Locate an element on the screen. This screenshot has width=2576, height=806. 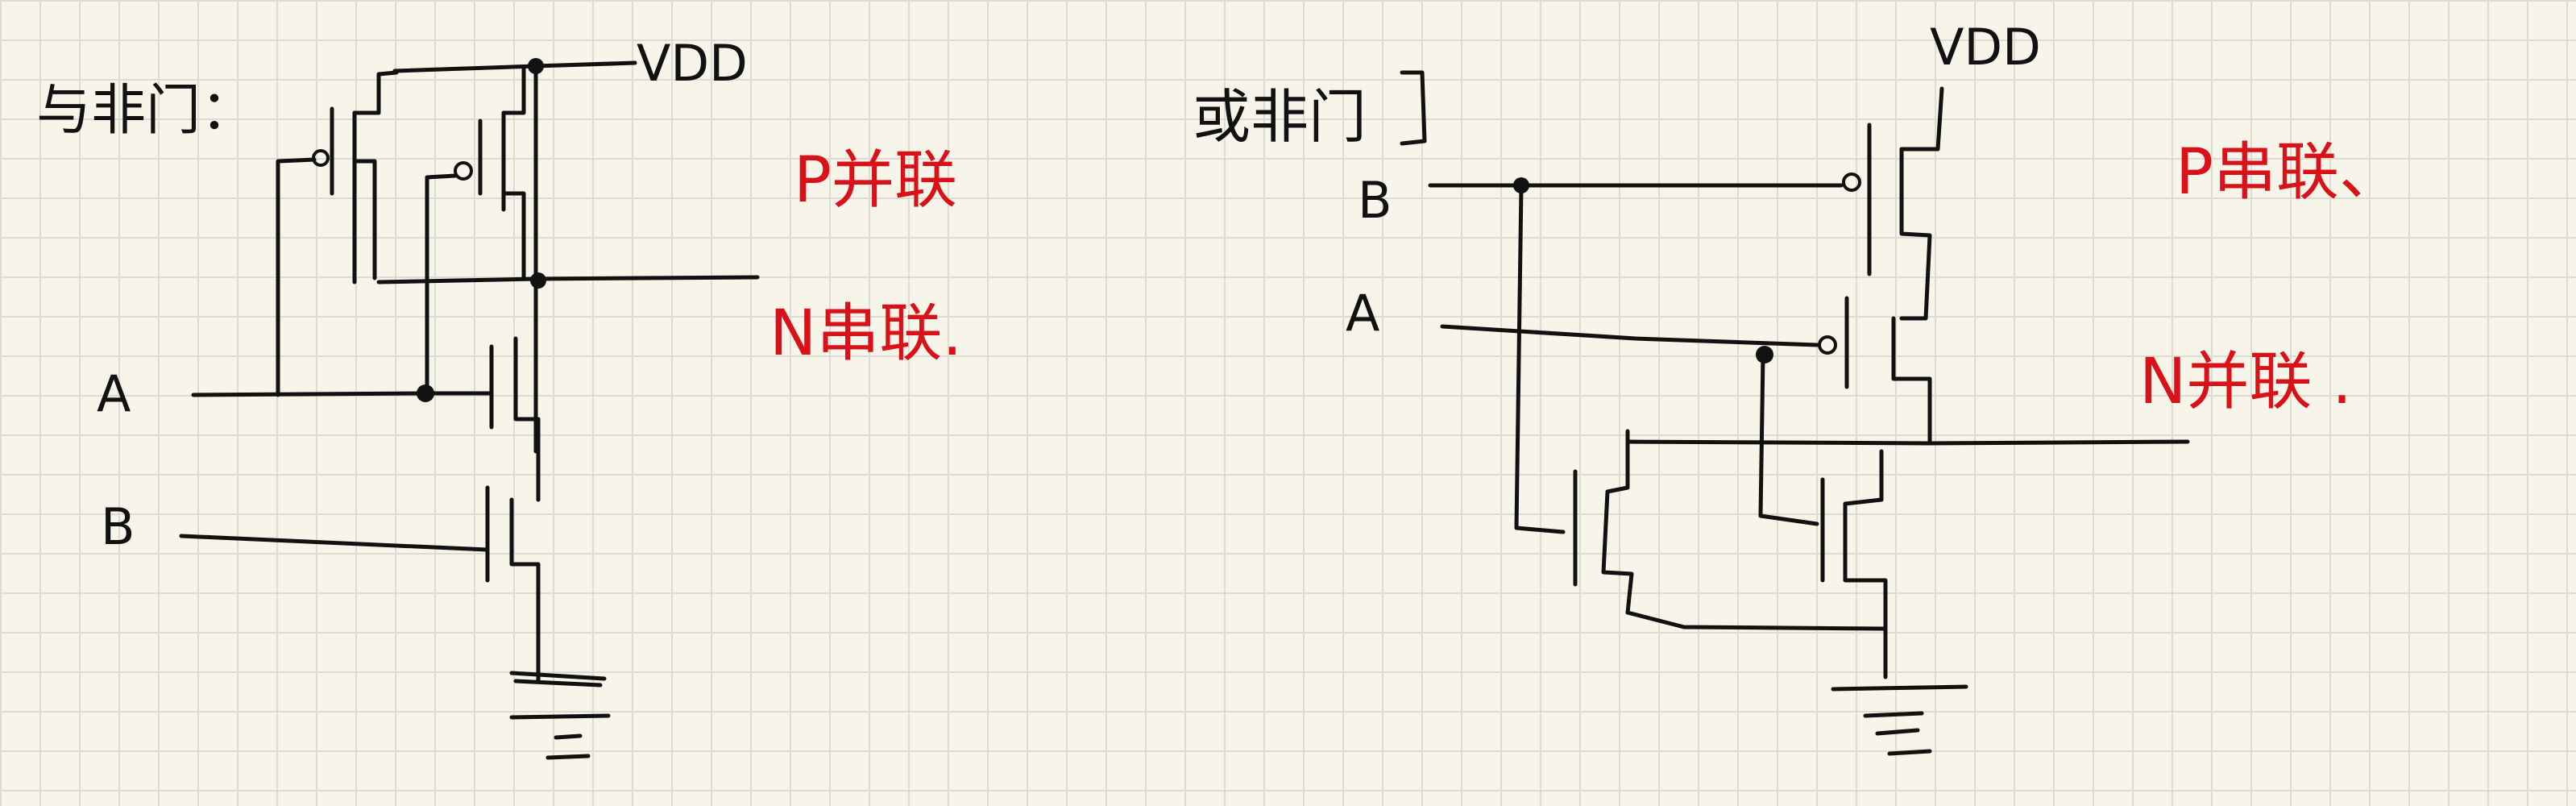
nor-note-n: N并联 . is located at coordinates (2245, 382).